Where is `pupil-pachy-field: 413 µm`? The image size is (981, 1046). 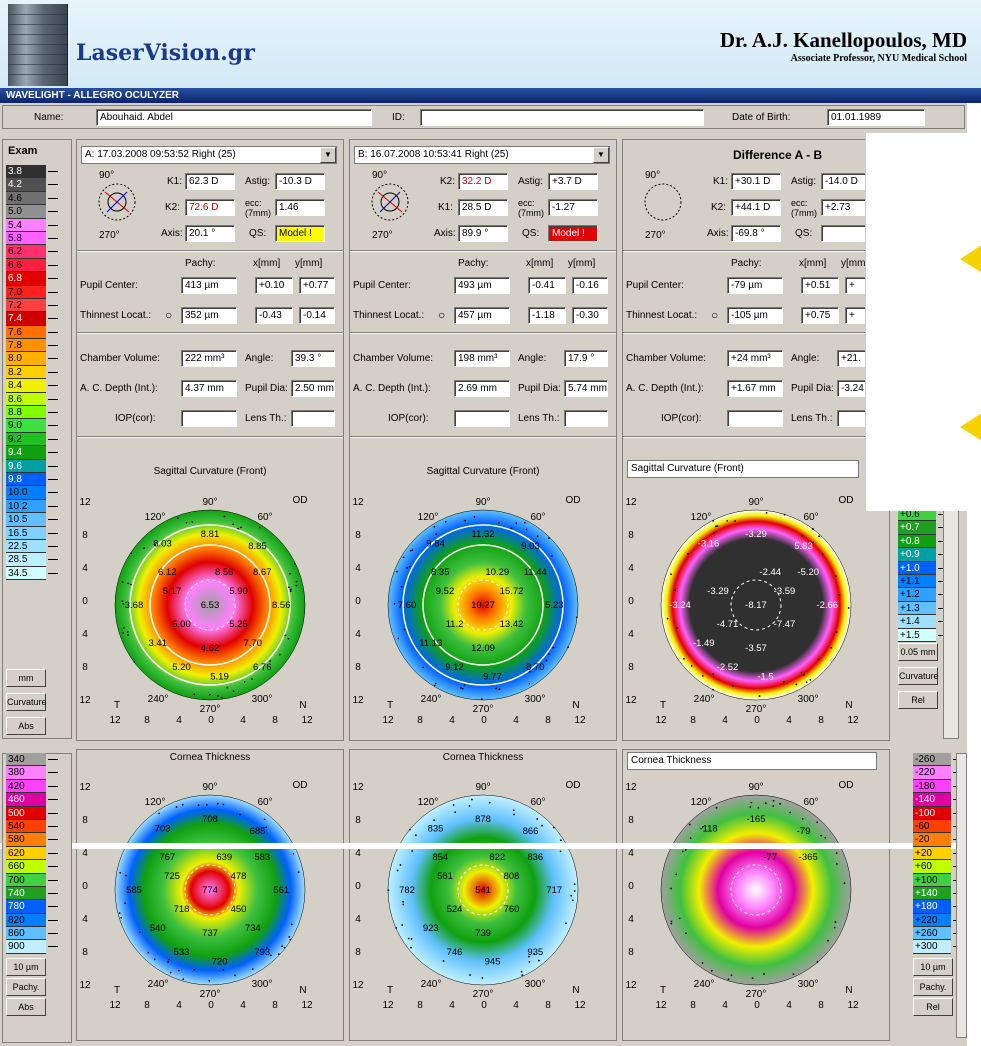
pupil-pachy-field: 413 µm is located at coordinates (209, 285).